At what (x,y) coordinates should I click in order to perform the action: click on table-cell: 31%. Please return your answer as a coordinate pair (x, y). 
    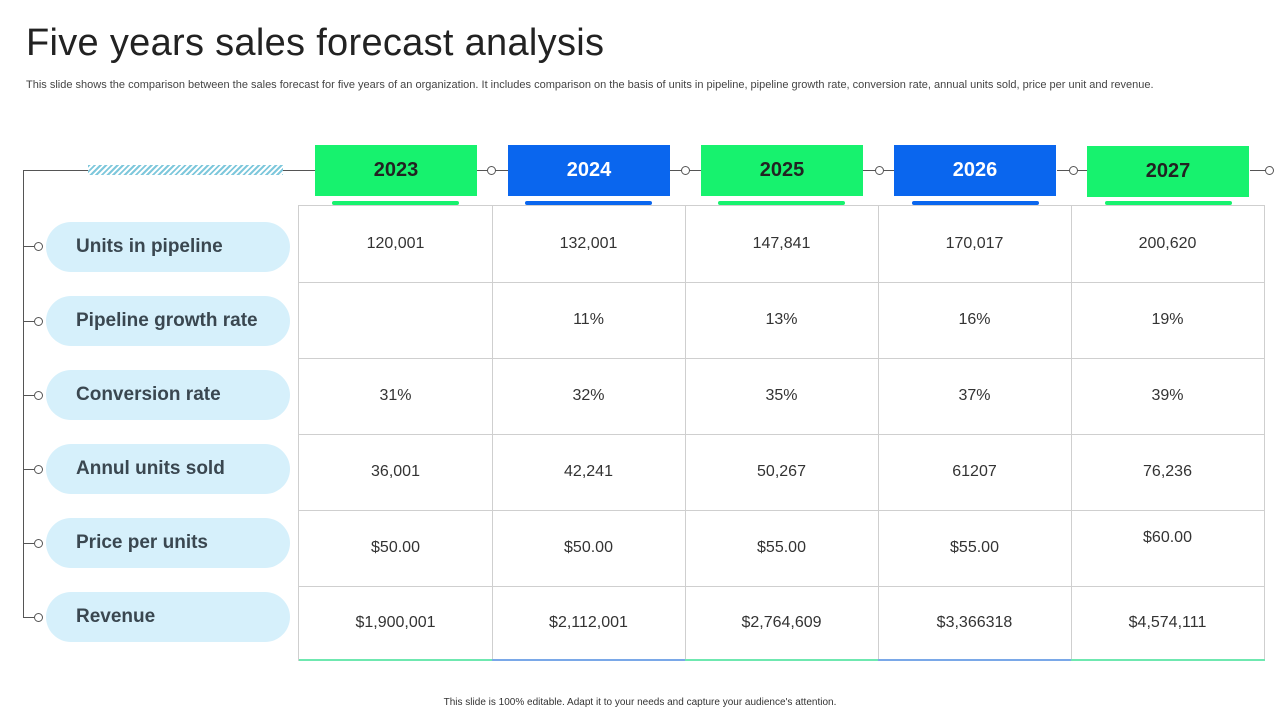
    Looking at the image, I should click on (395, 395).